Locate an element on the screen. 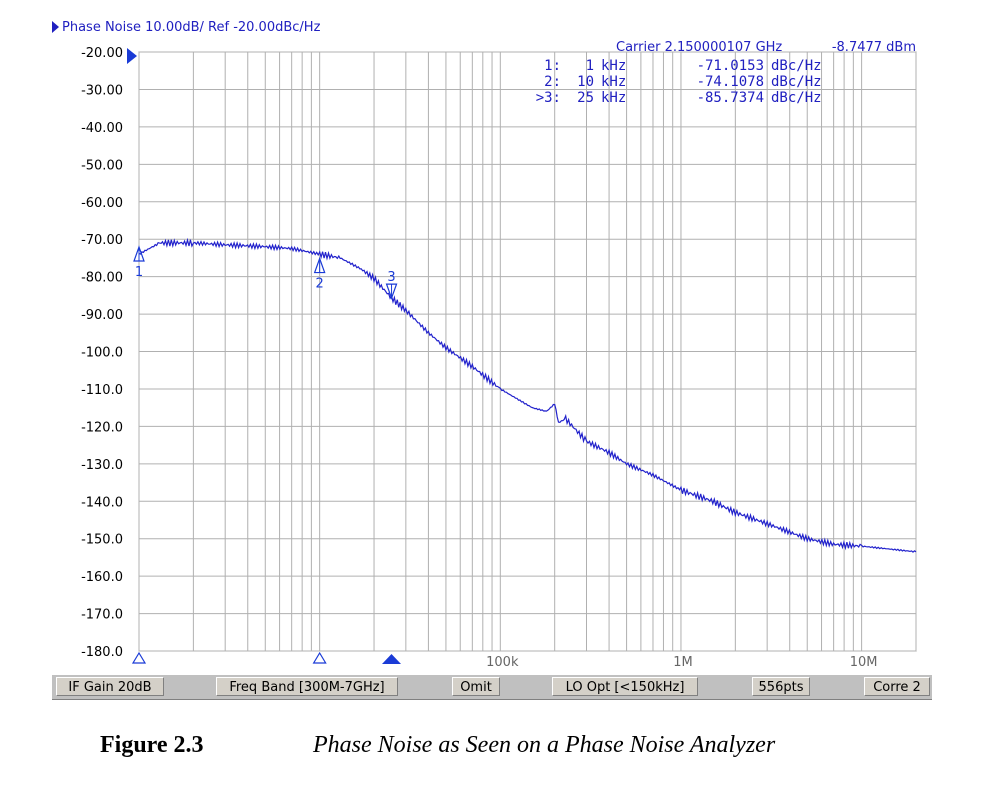  marker-label: 3 is located at coordinates (391, 277).